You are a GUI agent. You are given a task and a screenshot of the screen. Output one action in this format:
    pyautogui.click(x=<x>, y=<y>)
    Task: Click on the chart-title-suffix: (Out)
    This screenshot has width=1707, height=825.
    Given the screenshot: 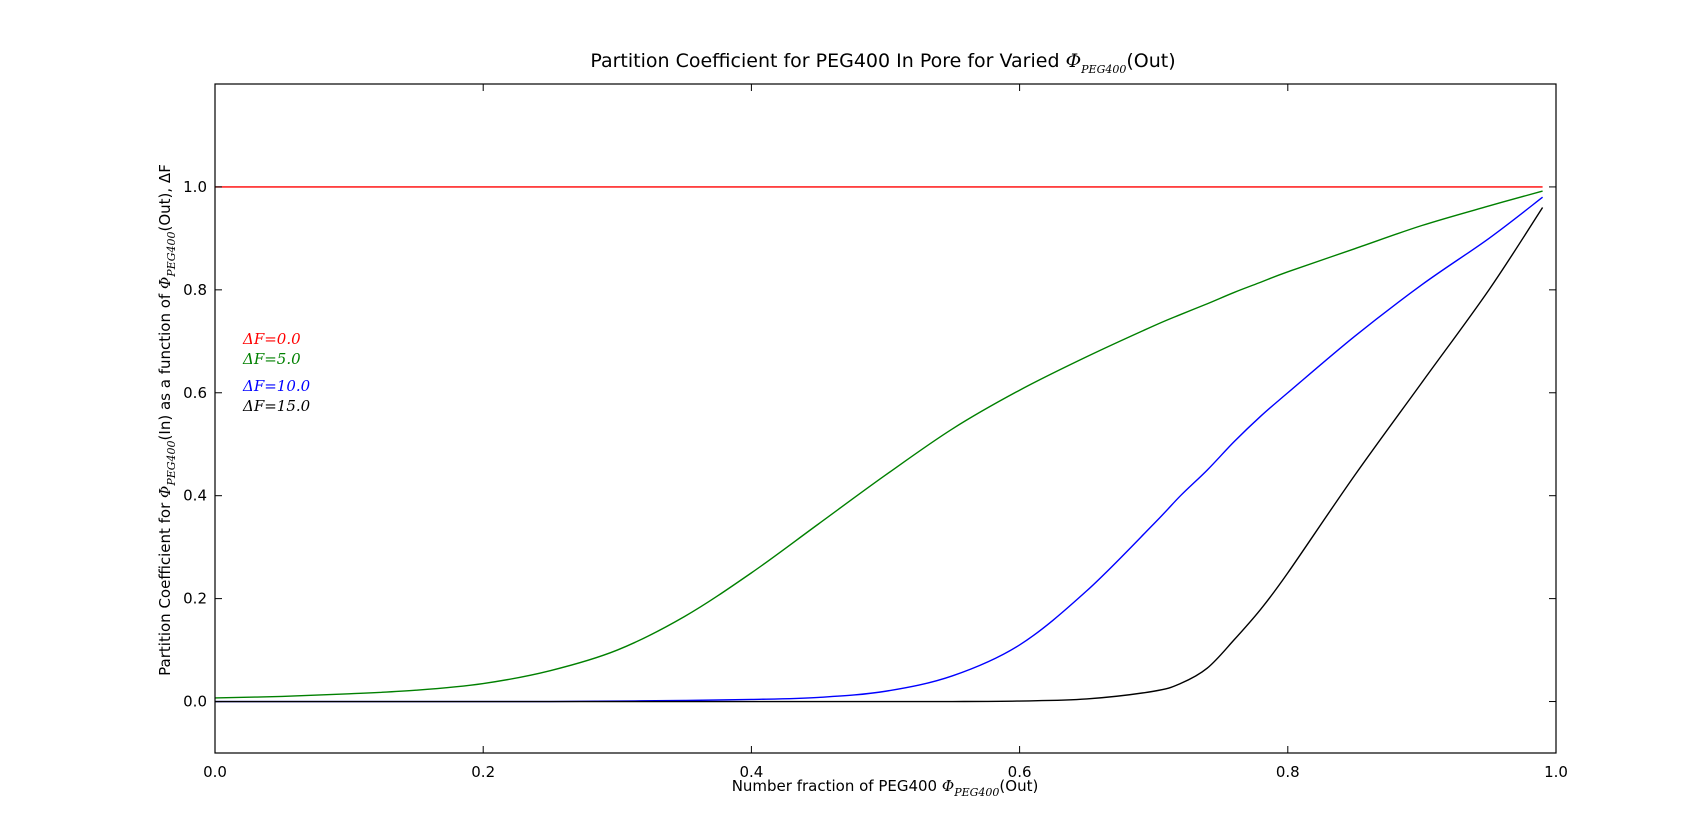 What is the action you would take?
    pyautogui.click(x=1150, y=61)
    